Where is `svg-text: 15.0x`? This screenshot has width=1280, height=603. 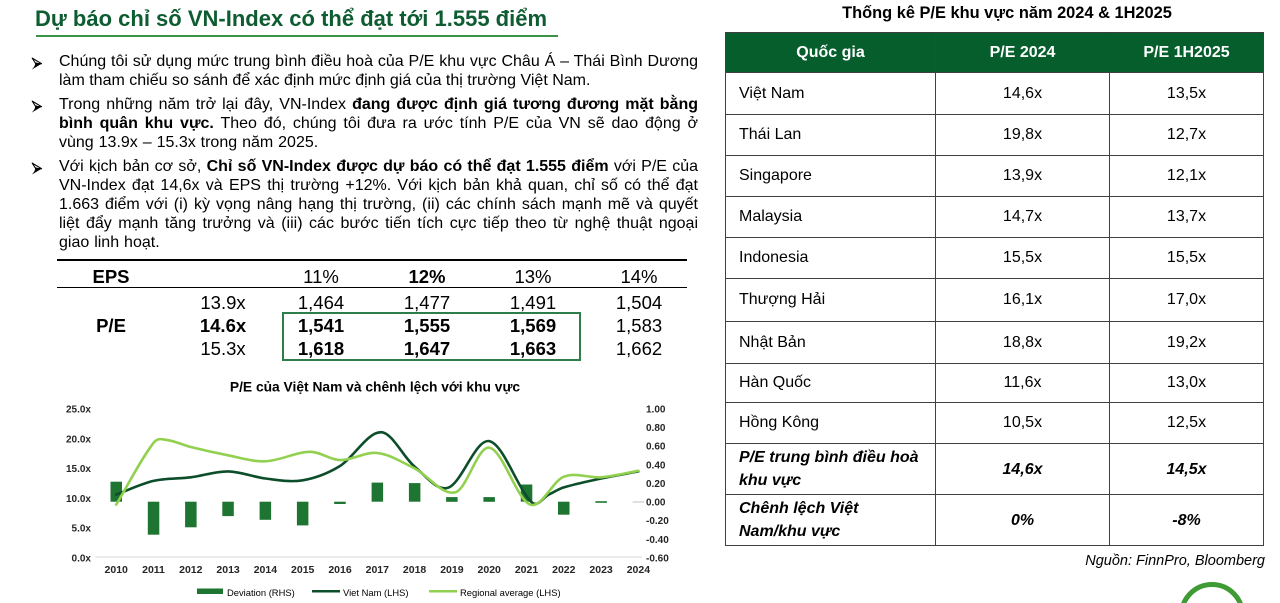
svg-text: 15.0x is located at coordinates (78, 469).